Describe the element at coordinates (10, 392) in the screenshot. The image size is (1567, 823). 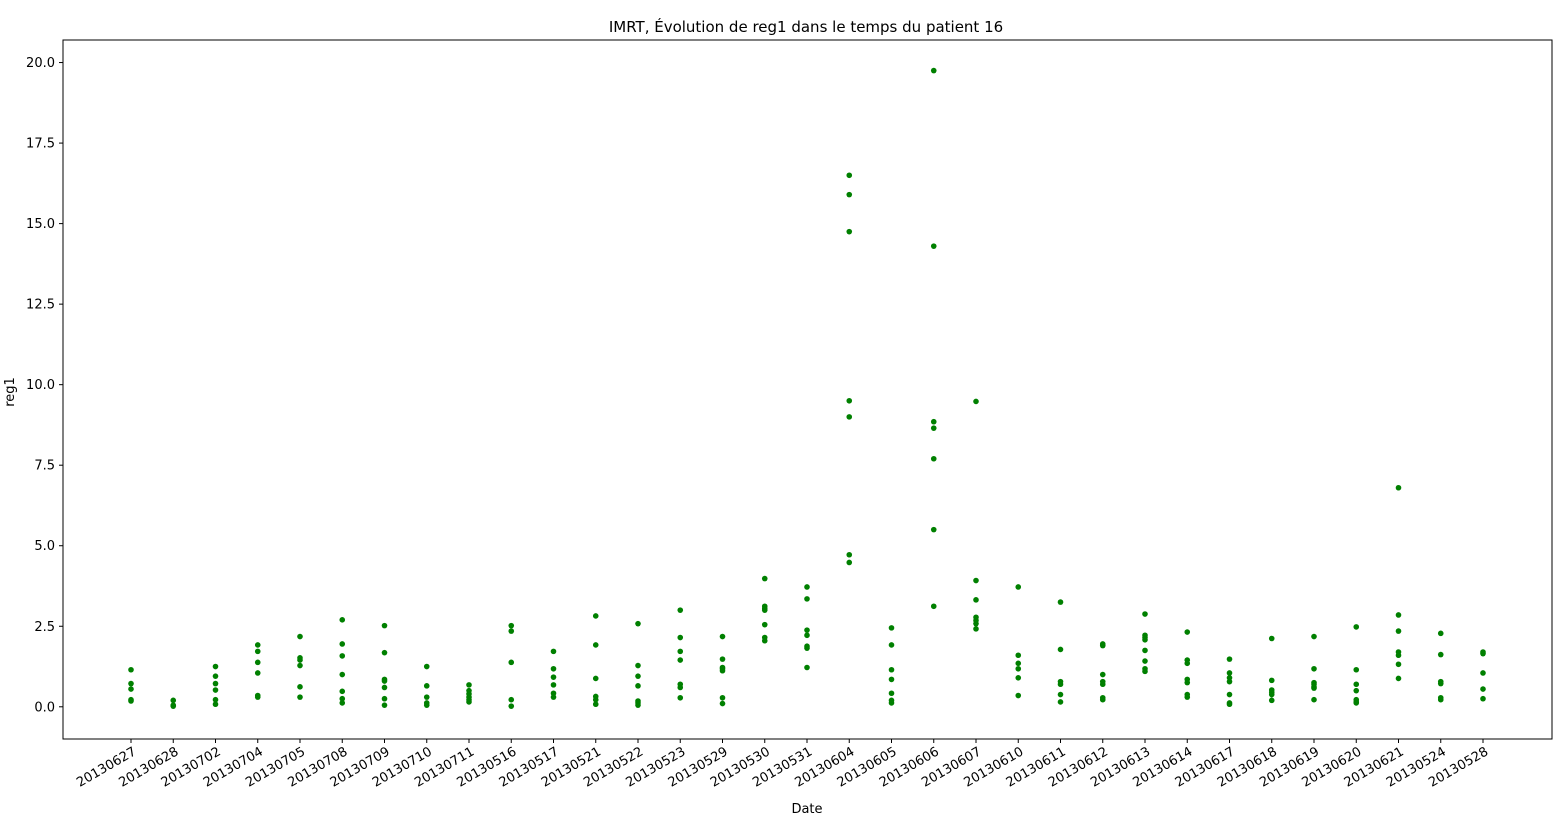
I see `y-axis-label: reg1` at that location.